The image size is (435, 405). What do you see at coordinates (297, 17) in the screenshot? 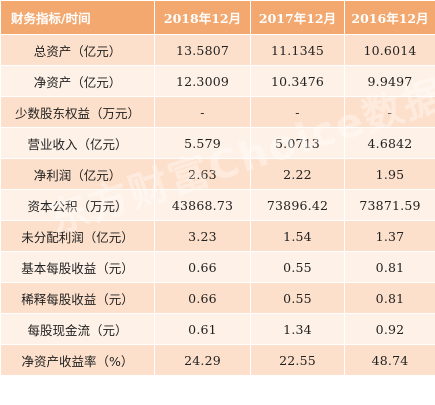
I see `header-2017-12: 2017年12月` at bounding box center [297, 17].